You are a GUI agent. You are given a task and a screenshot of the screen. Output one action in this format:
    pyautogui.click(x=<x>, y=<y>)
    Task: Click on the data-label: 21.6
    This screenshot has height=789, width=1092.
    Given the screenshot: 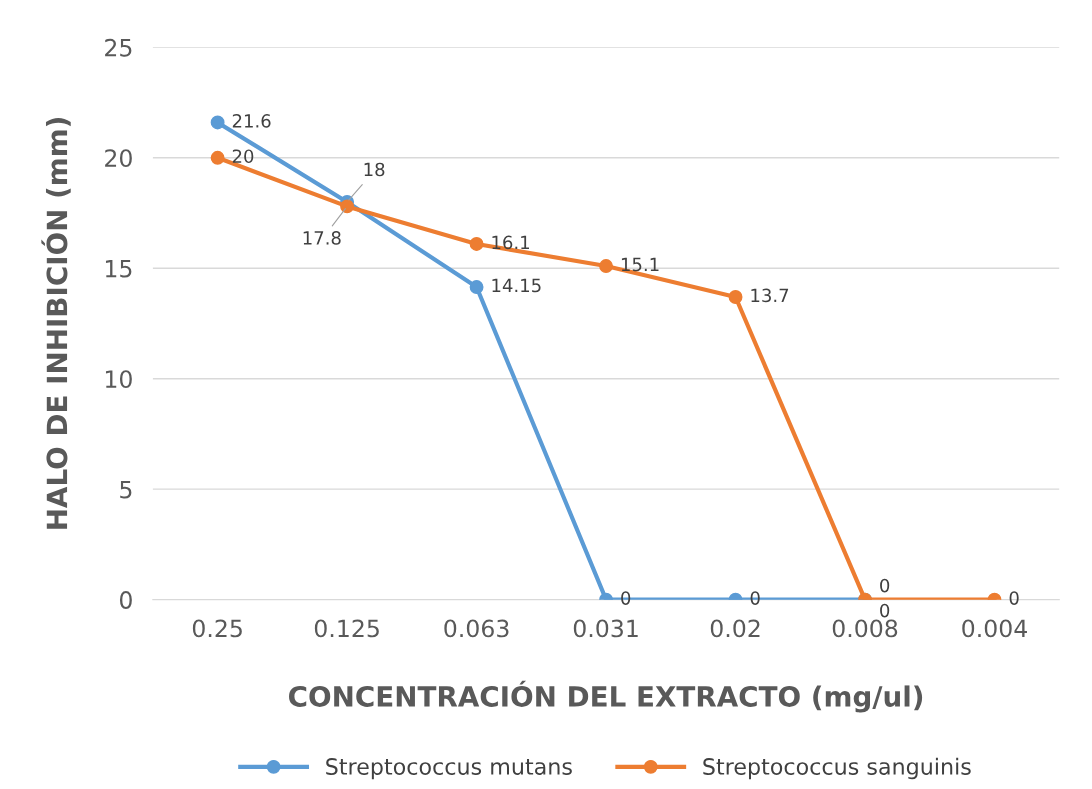 What is the action you would take?
    pyautogui.click(x=251, y=121)
    